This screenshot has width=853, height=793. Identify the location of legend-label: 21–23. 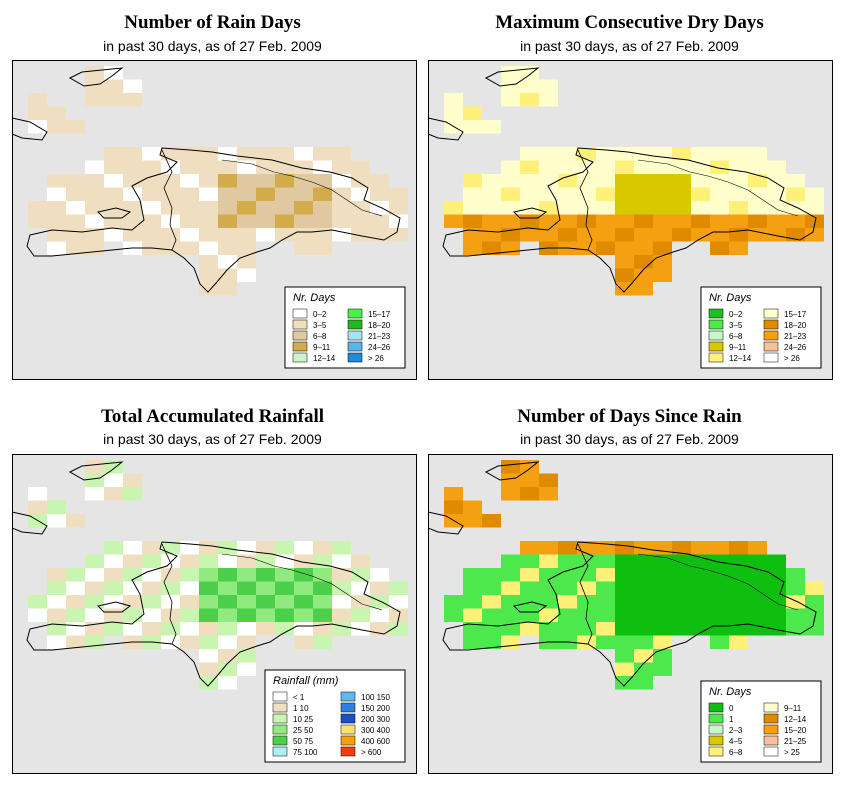
(379, 336).